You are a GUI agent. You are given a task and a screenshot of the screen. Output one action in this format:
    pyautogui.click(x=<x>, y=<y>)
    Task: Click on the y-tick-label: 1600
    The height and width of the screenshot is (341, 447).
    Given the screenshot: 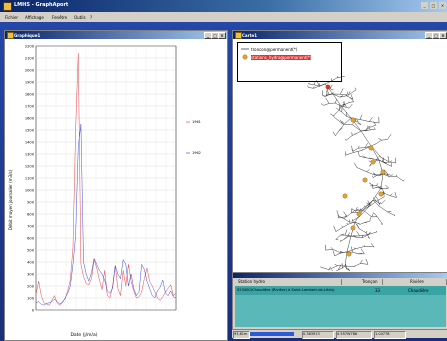 What is the action you would take?
    pyautogui.click(x=30, y=118)
    